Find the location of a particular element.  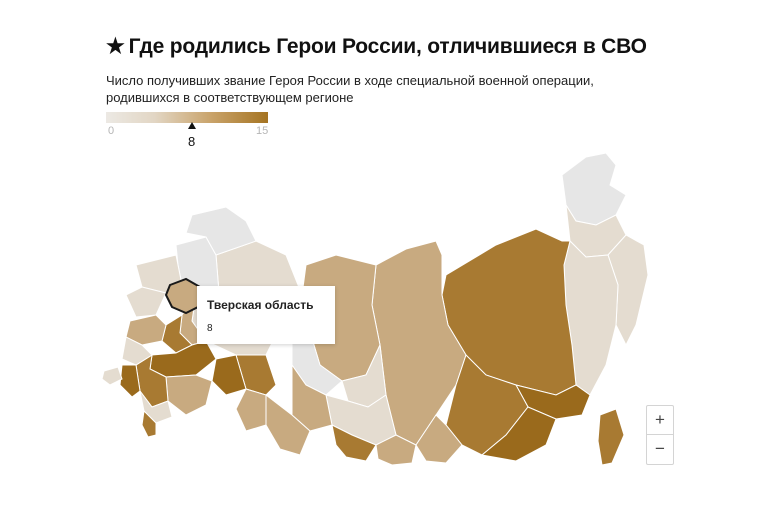

star-icon: ★ is located at coordinates (115, 46).